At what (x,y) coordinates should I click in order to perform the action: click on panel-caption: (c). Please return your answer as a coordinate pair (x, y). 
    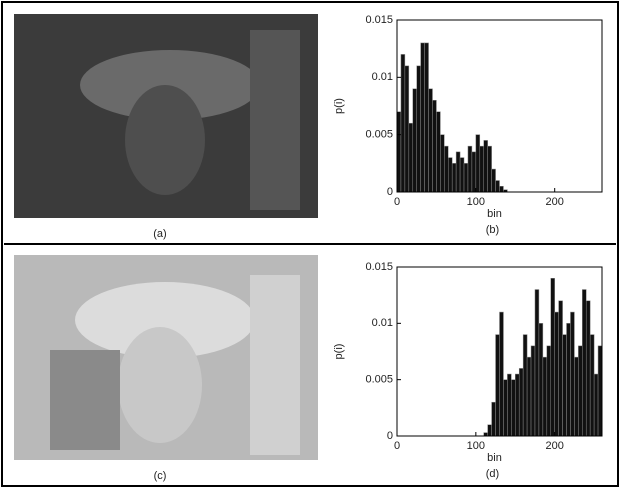
    Looking at the image, I should click on (160, 476).